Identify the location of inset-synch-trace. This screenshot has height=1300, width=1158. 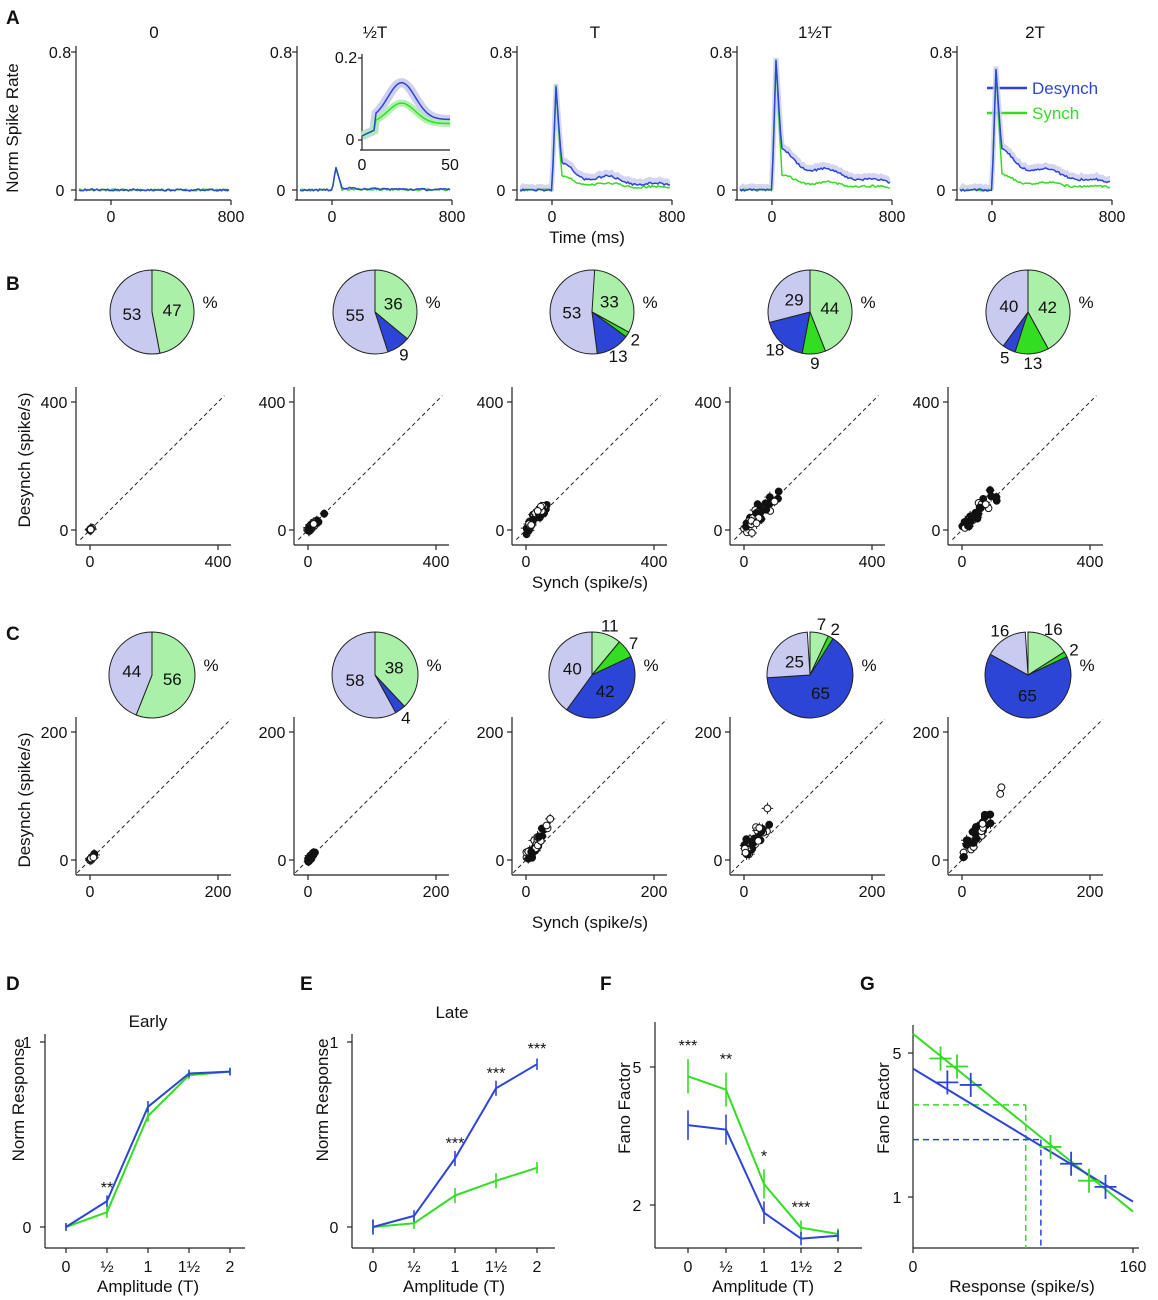
(406, 119).